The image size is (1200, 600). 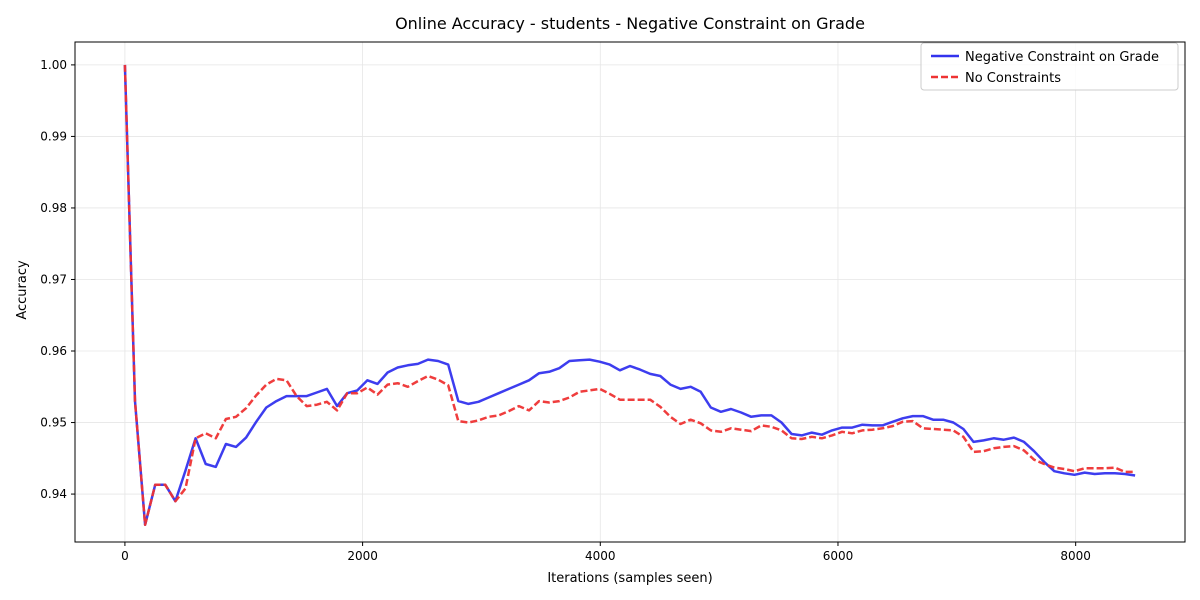 What do you see at coordinates (1075, 556) in the screenshot?
I see `x-tick-label: 8000` at bounding box center [1075, 556].